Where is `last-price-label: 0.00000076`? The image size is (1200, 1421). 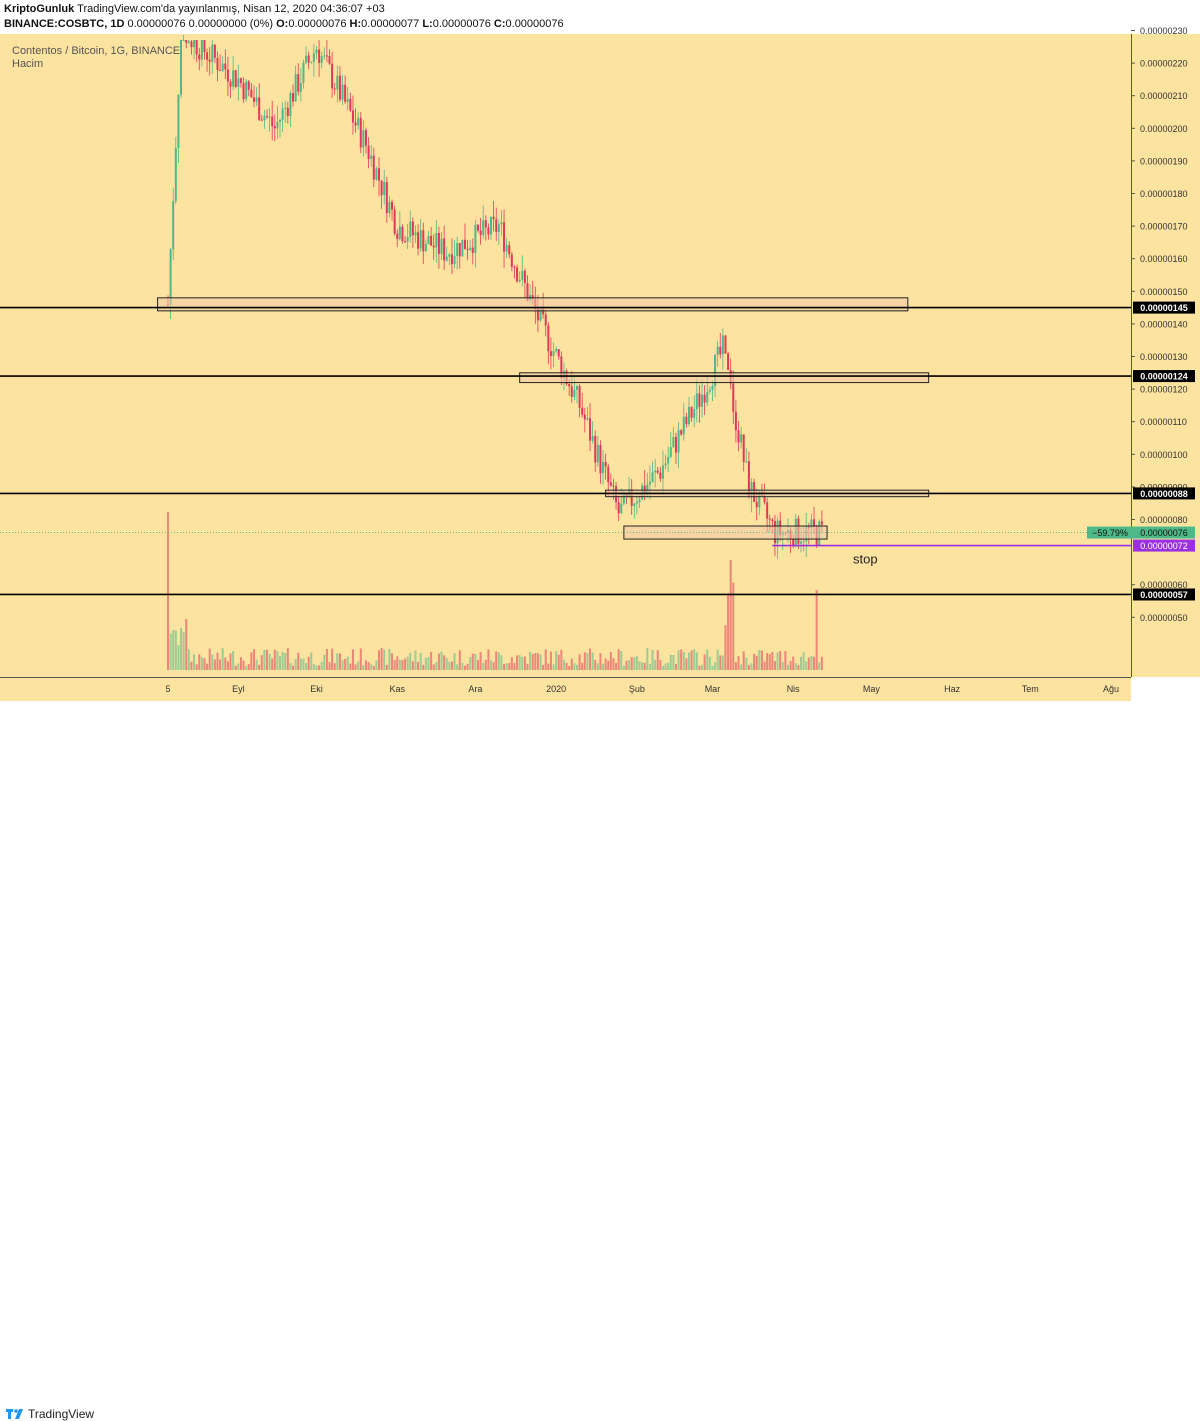
last-price-label: 0.00000076 is located at coordinates (1164, 533).